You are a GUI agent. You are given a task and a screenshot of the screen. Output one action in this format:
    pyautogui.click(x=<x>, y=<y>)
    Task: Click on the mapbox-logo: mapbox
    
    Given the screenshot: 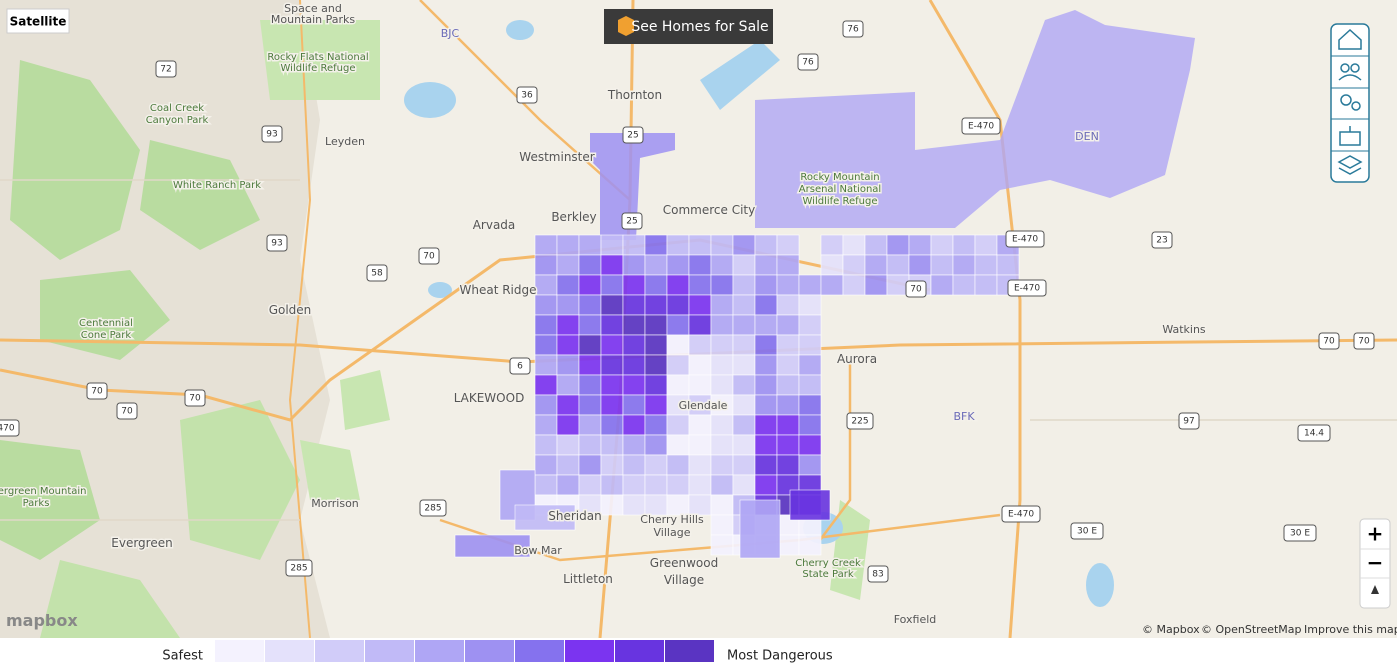 What is the action you would take?
    pyautogui.click(x=42, y=620)
    